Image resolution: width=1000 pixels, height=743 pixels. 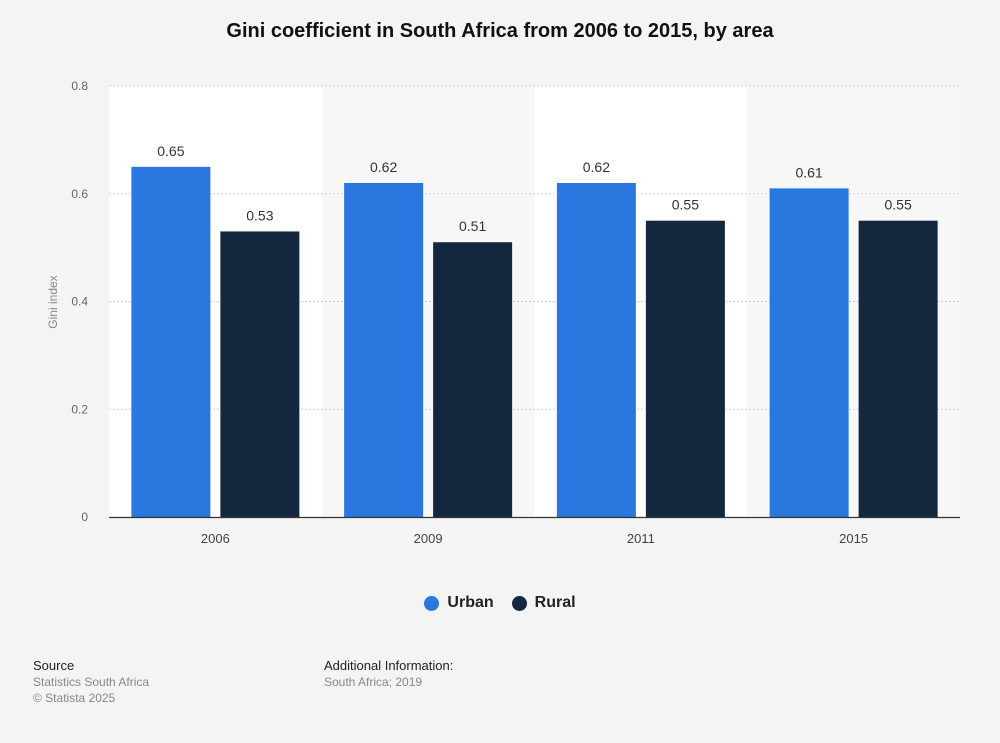 I want to click on y-tick-label: 0.6, so click(x=79, y=194).